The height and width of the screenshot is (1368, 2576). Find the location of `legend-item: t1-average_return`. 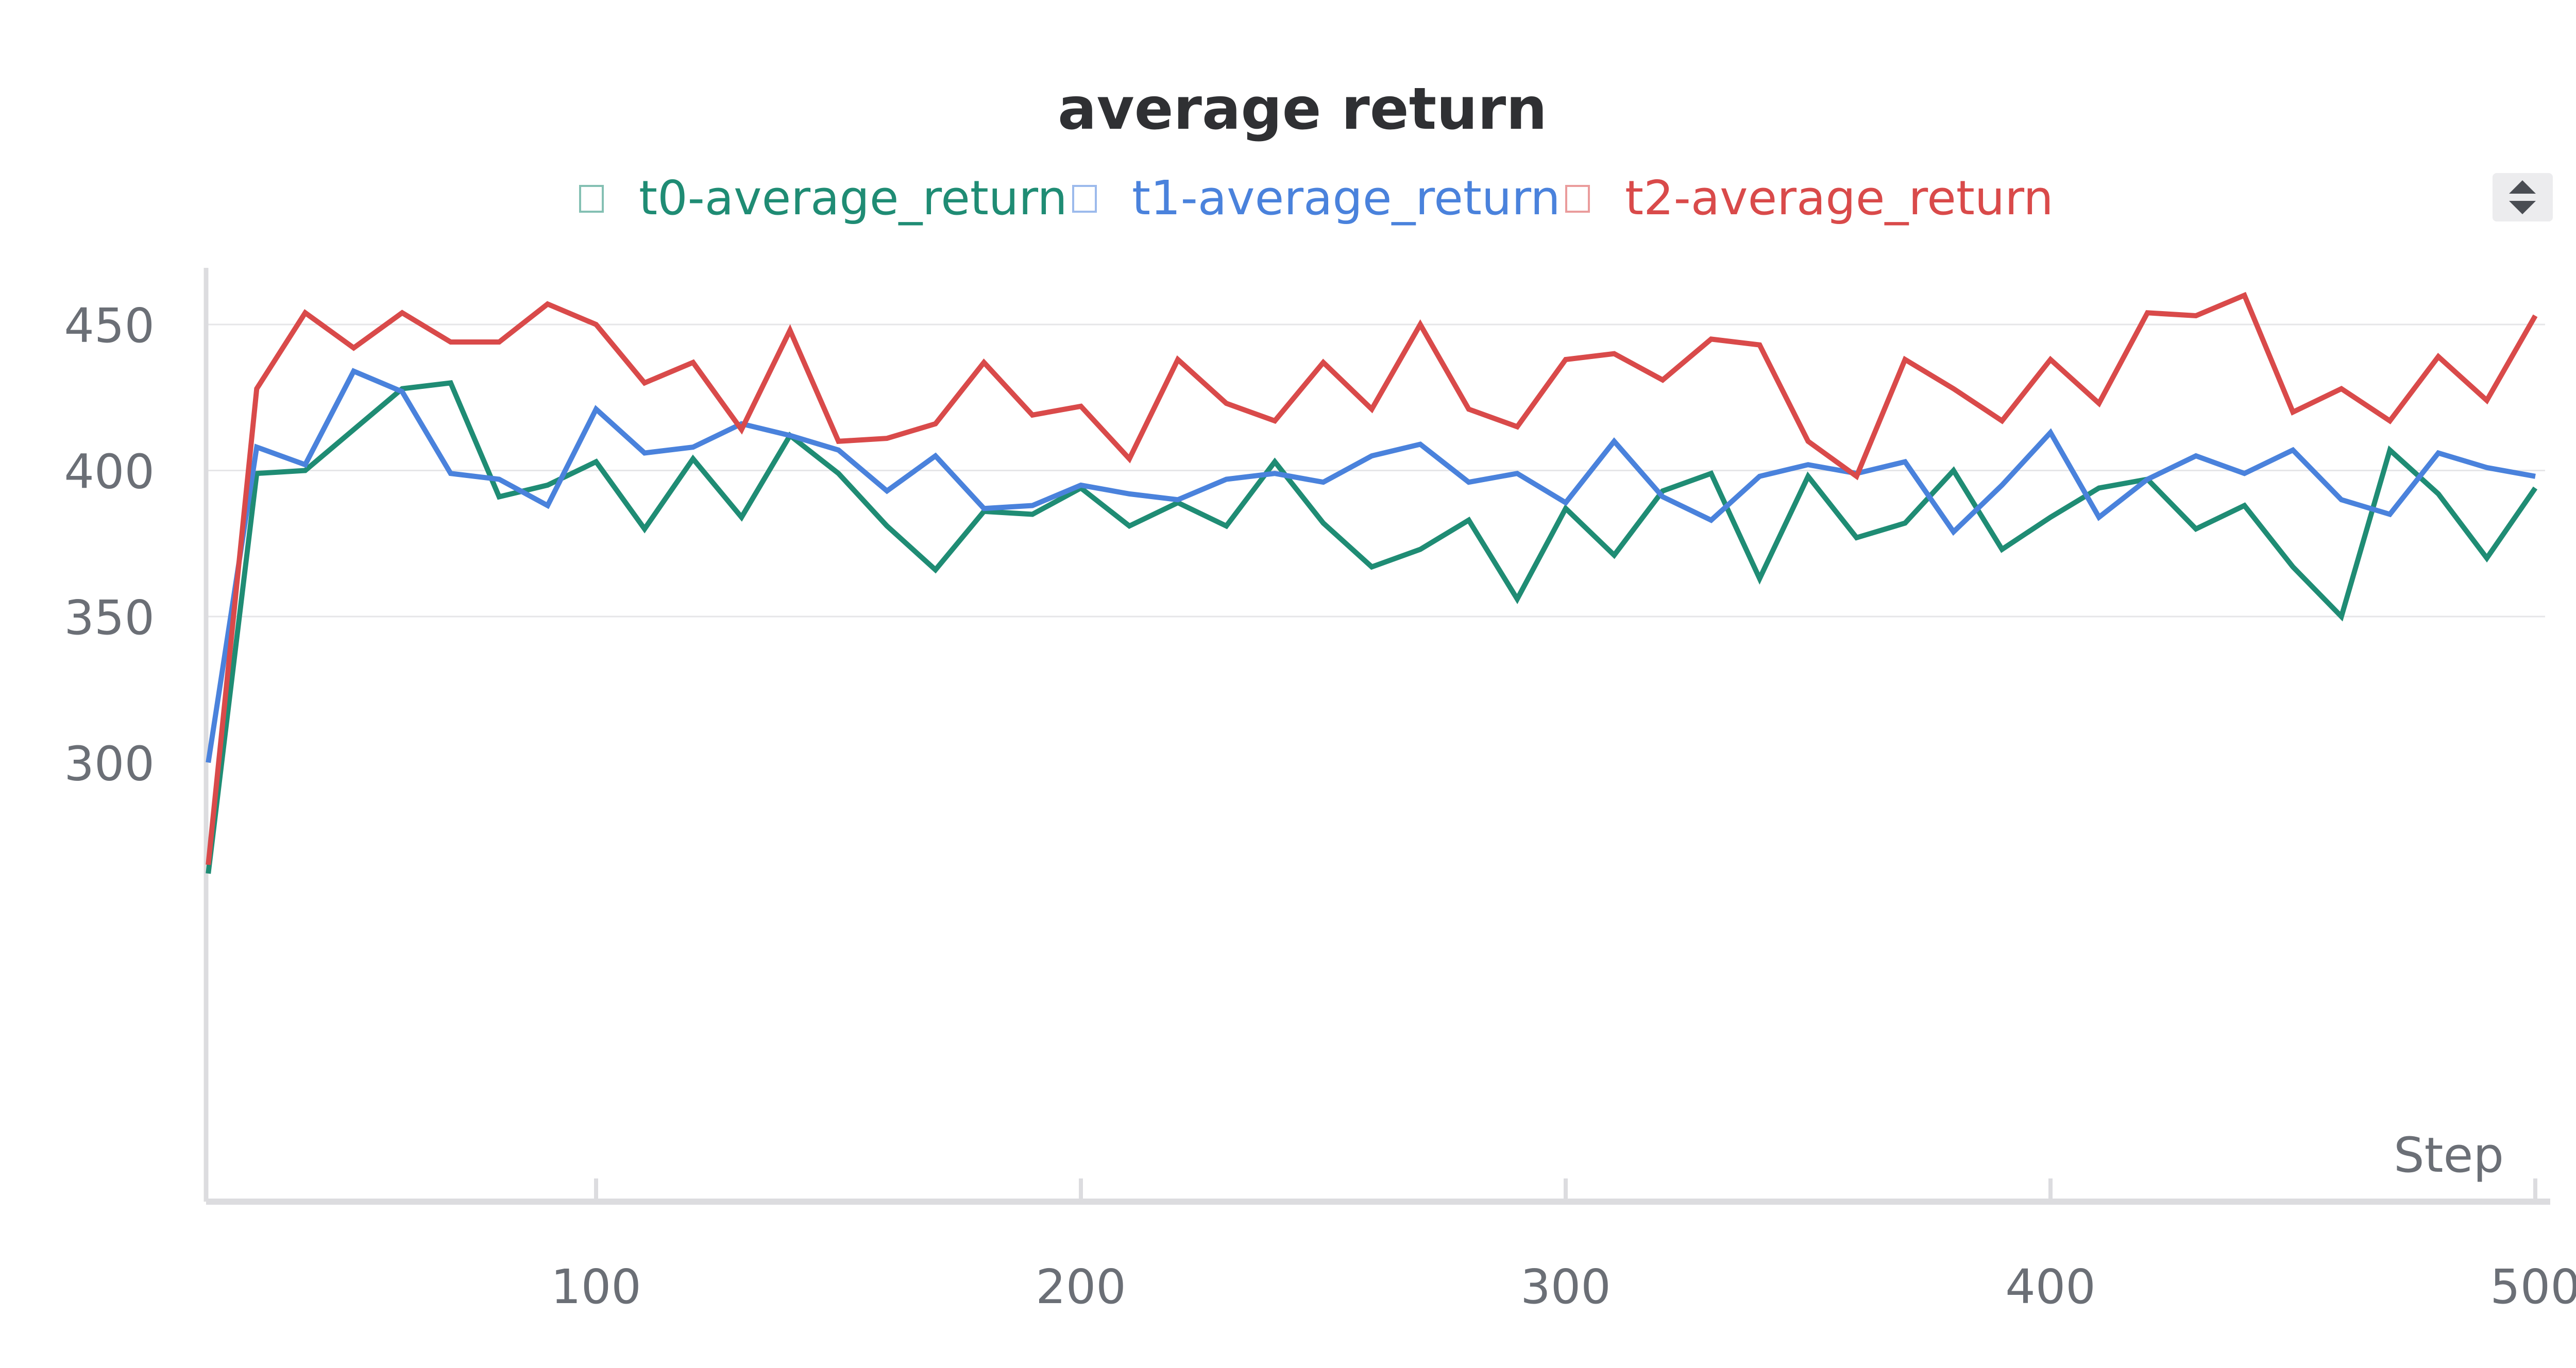

legend-item: t1-average_return is located at coordinates (1316, 198).